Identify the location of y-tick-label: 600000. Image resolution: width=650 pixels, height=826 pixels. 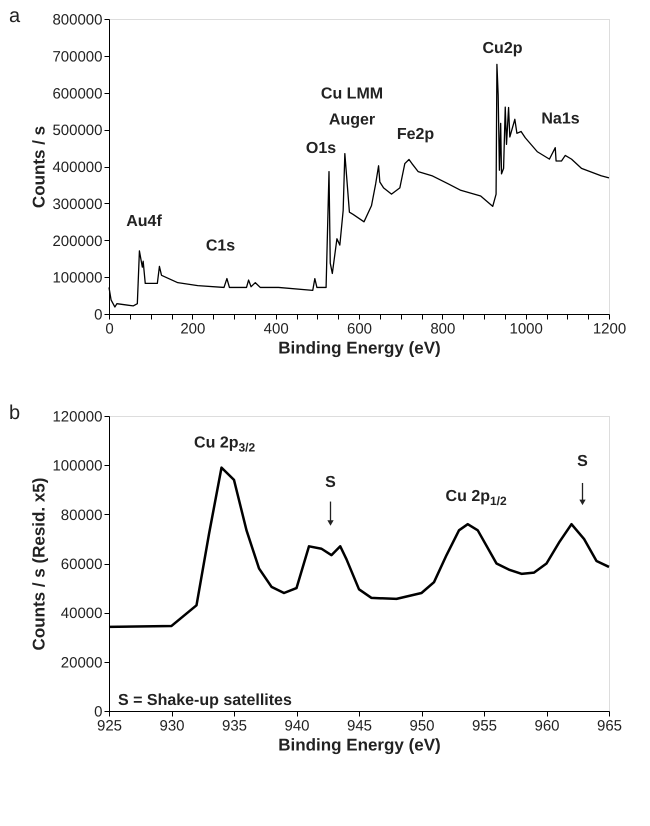
(77, 93).